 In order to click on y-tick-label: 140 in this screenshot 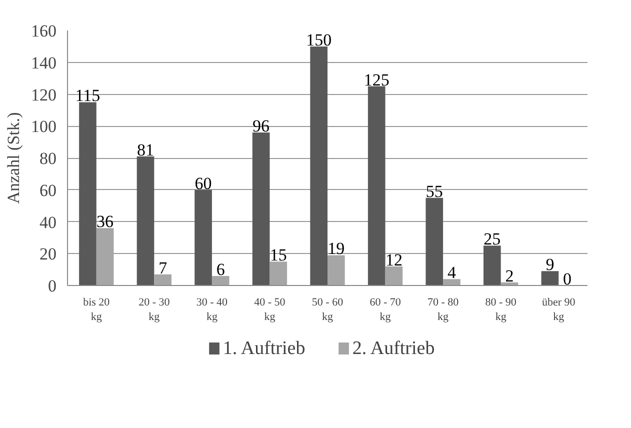, I will do `click(43, 62)`.